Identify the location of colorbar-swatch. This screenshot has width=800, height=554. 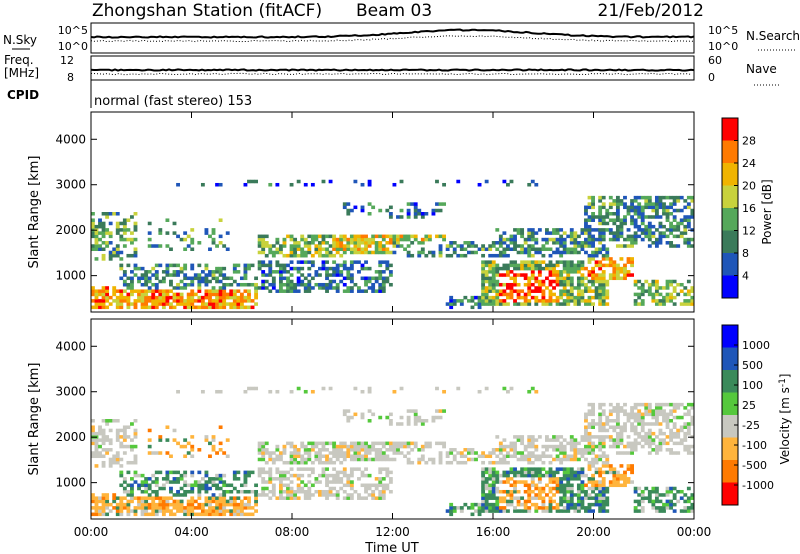
(730, 151).